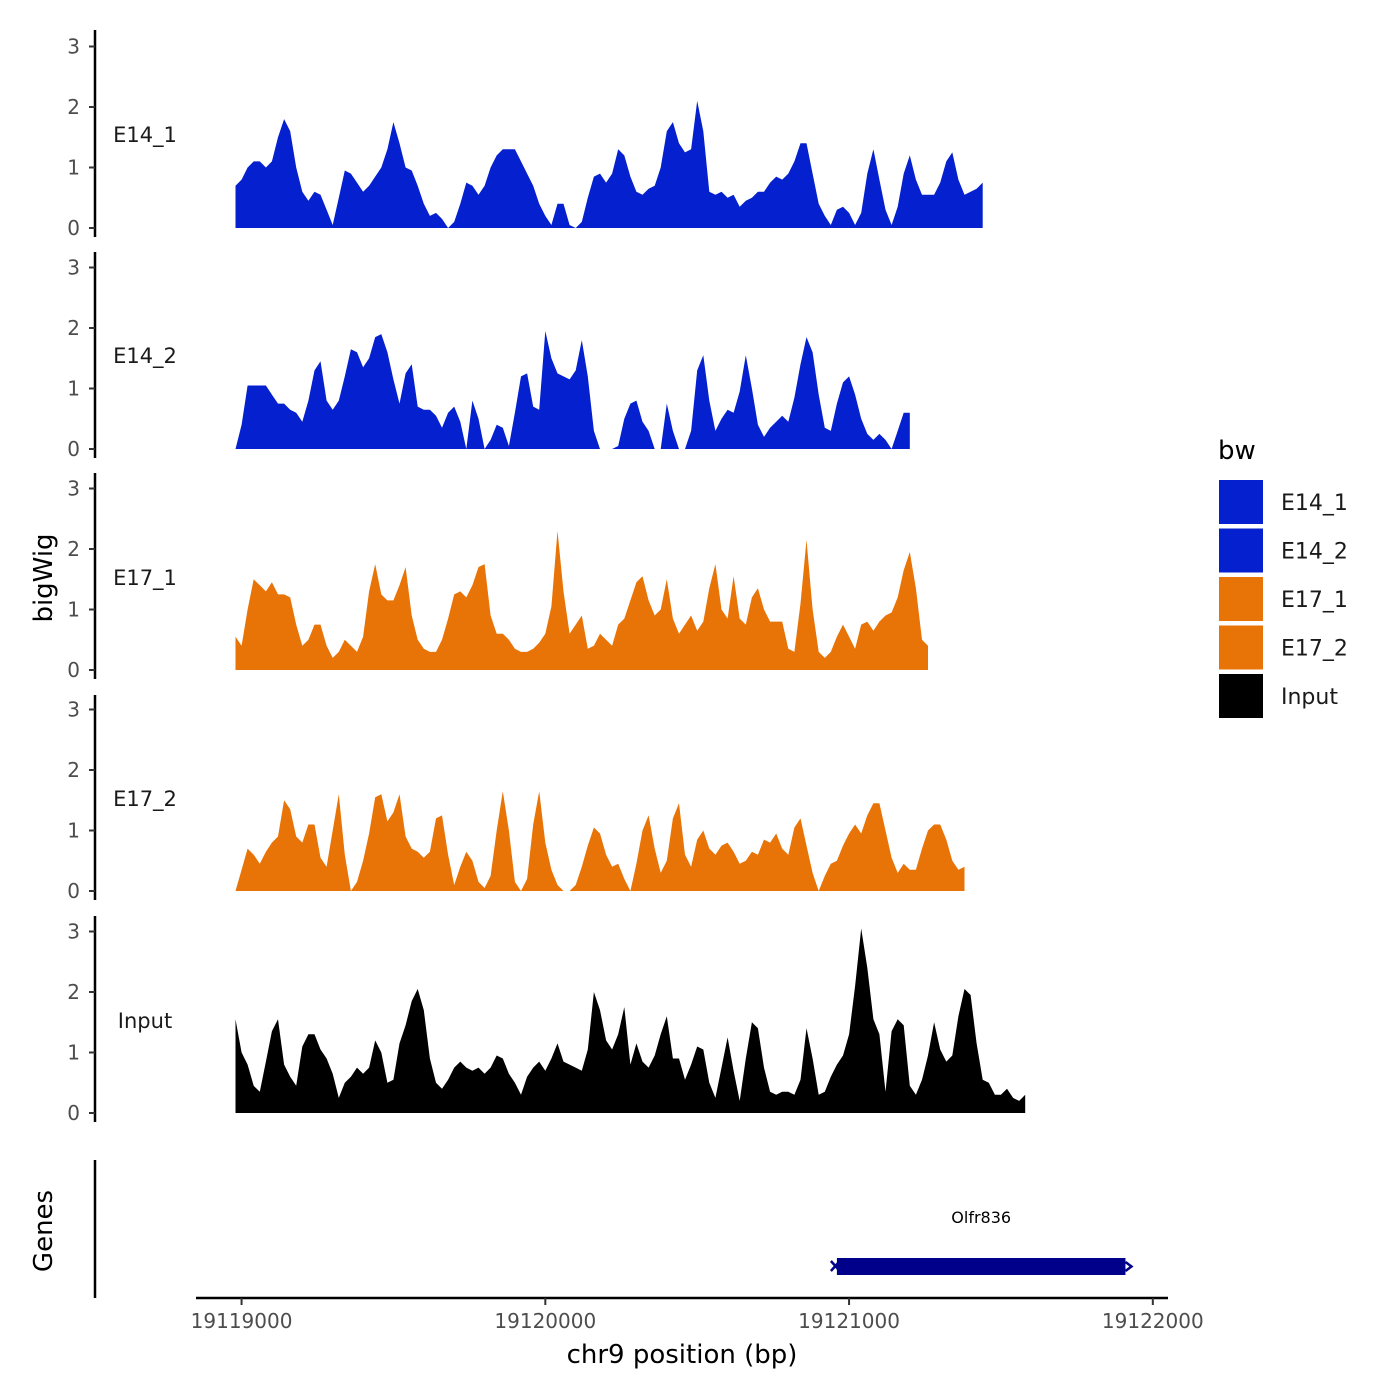 The image size is (1400, 1400). I want to click on track-label-Input: Input, so click(145, 1021).